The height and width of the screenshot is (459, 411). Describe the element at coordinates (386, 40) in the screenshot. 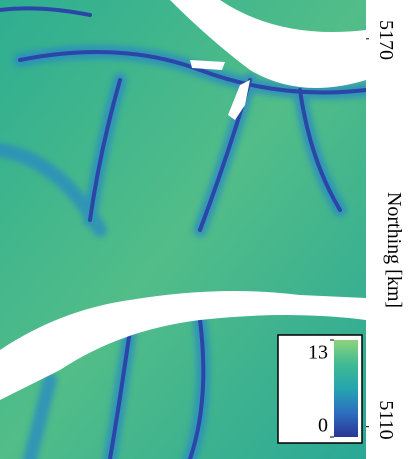

I see `y-tick-label: 5170` at that location.